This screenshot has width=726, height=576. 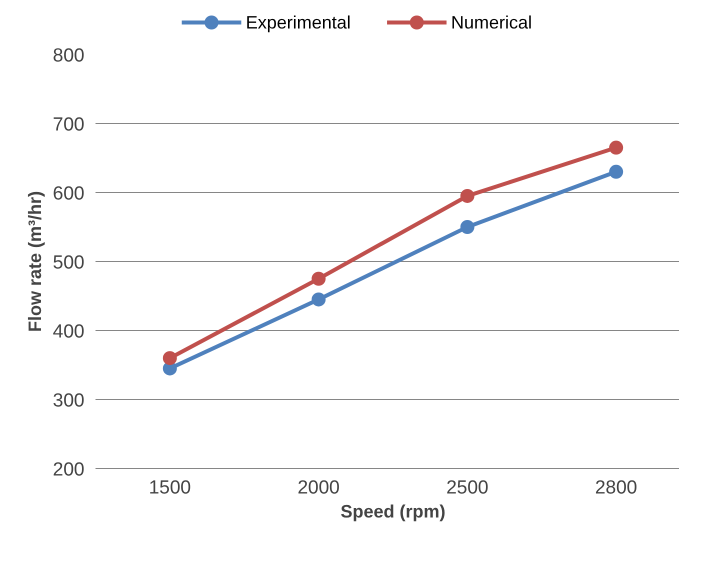 I want to click on x-axis-title: Speed (rpm), so click(x=393, y=512).